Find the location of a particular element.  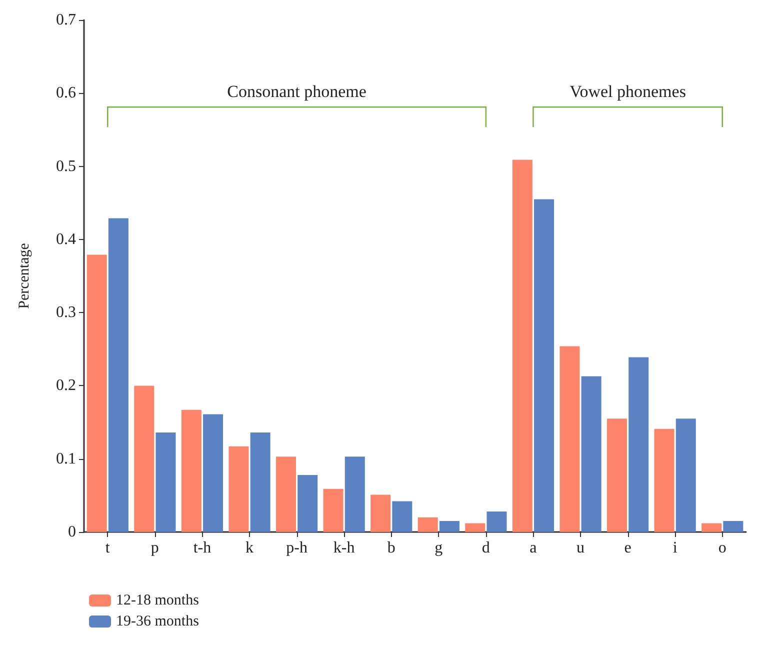

y-tick-label: 0.1 is located at coordinates (66, 459).